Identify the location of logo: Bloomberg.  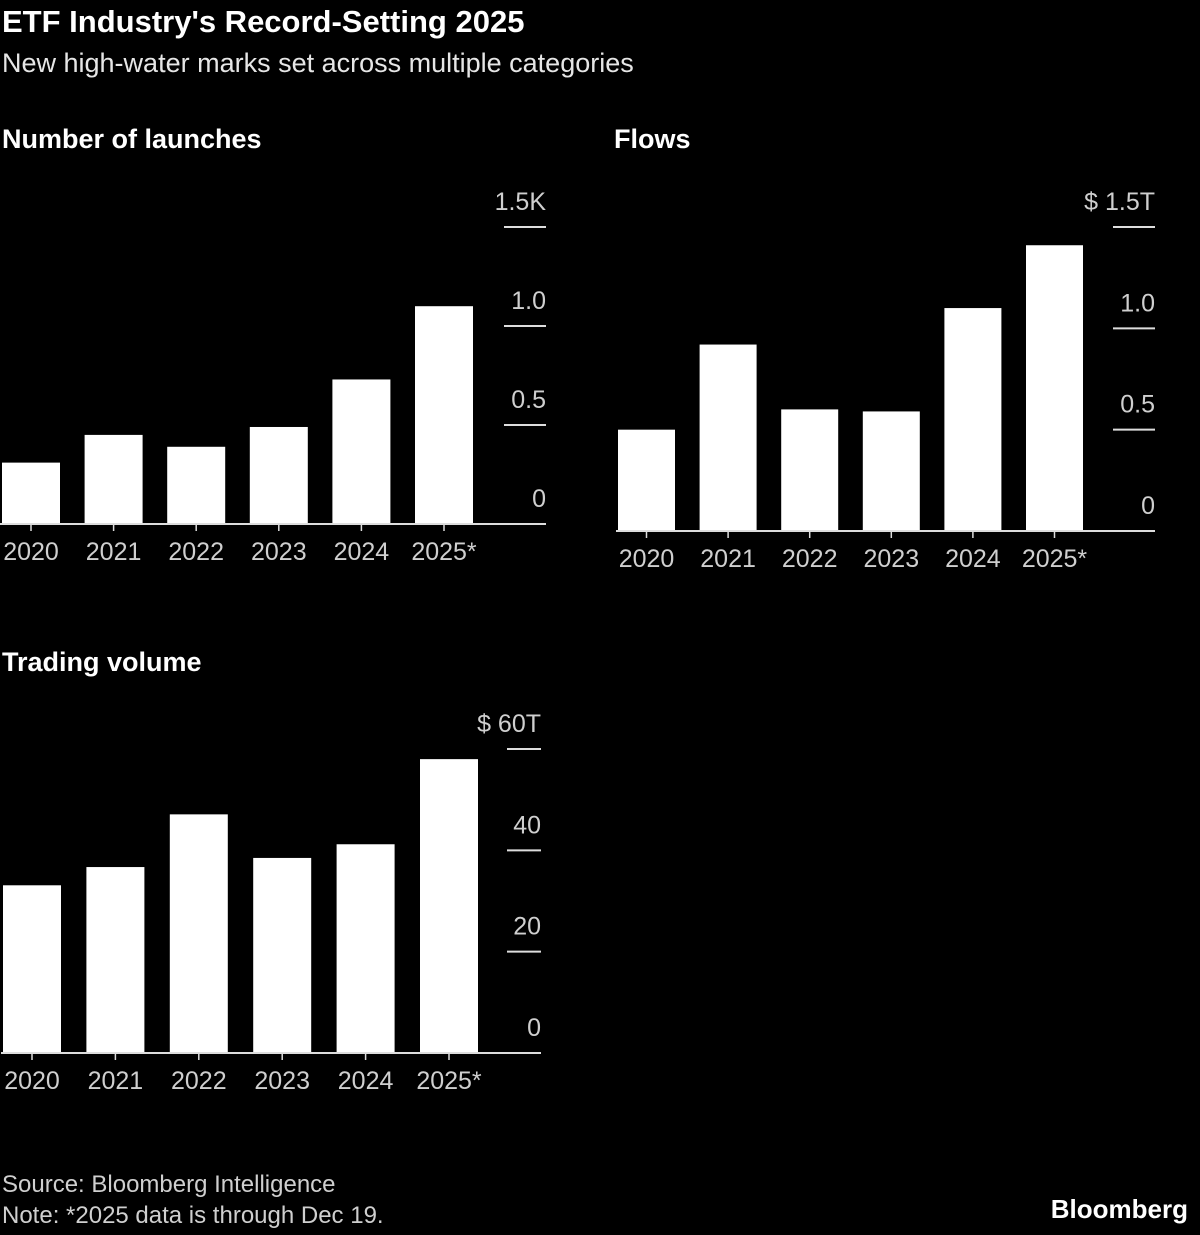
(1119, 1209).